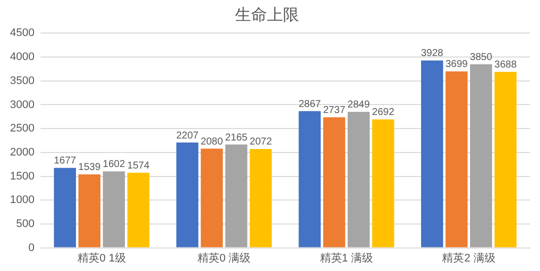  I want to click on data-label: 2072, so click(261, 142).